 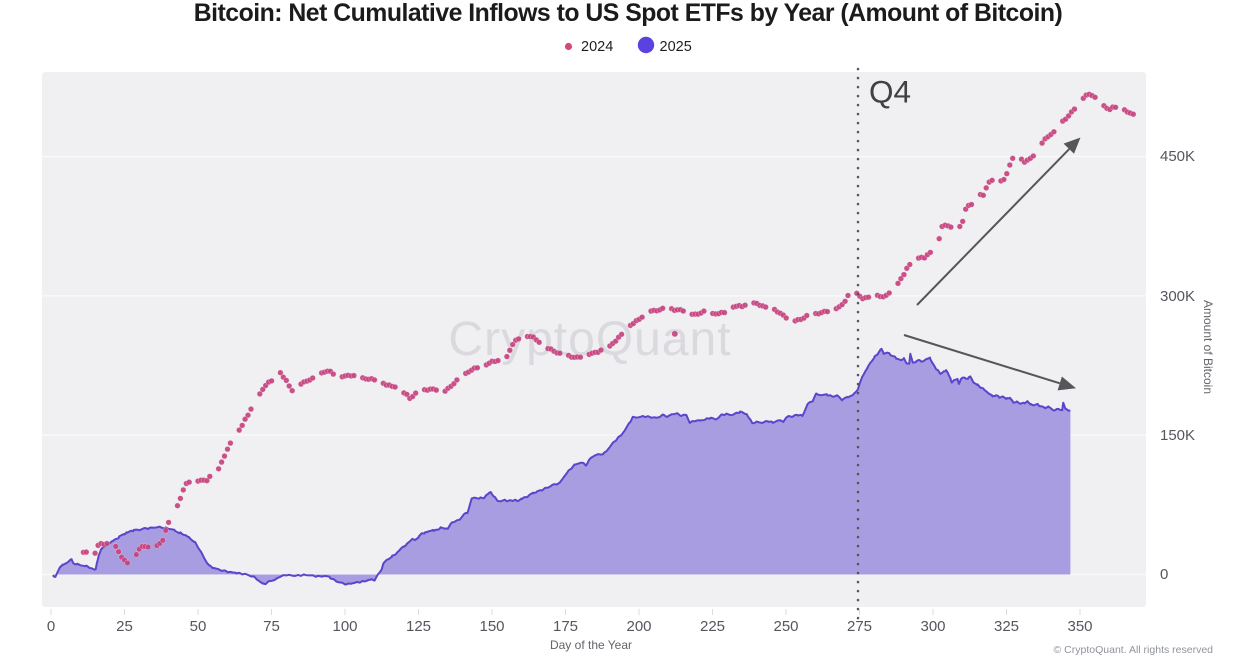 I want to click on svg-text: 250, so click(x=785, y=626).